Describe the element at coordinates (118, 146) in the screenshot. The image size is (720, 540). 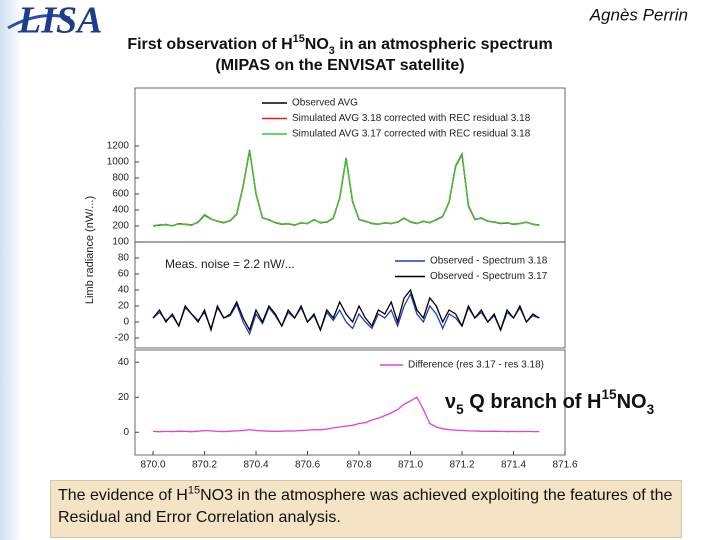
I see `y-tick-label: 1200` at that location.